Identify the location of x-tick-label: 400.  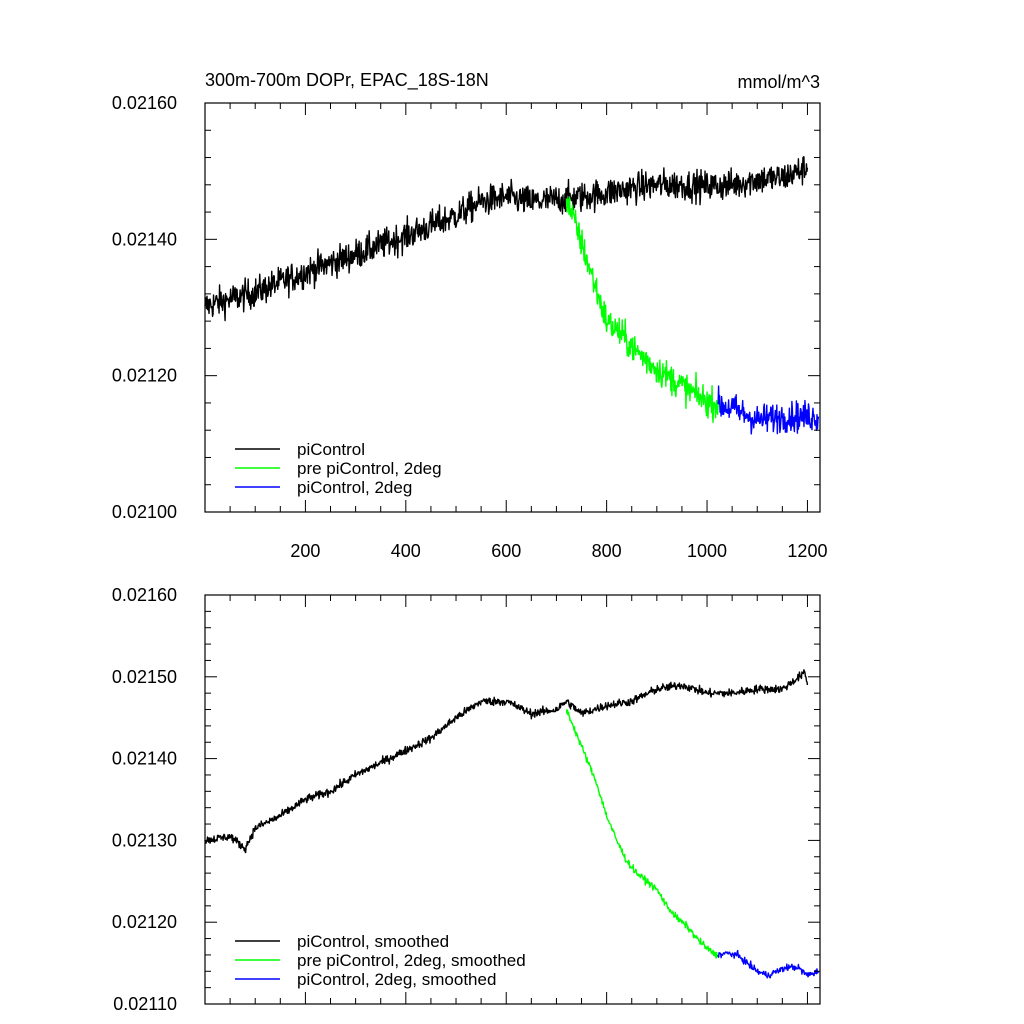
(406, 551).